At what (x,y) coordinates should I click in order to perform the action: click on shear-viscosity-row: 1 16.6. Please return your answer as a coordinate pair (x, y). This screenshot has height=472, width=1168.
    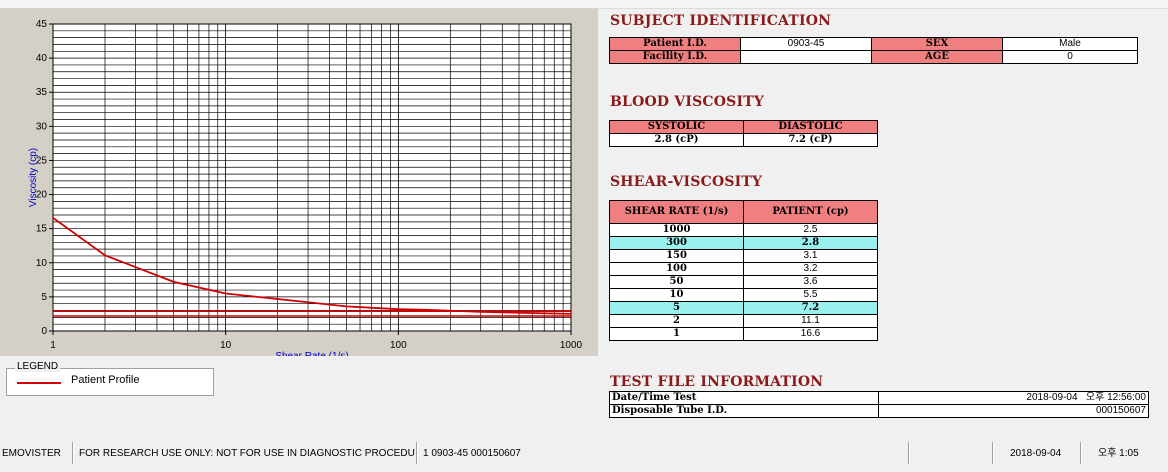
    Looking at the image, I should click on (743, 334).